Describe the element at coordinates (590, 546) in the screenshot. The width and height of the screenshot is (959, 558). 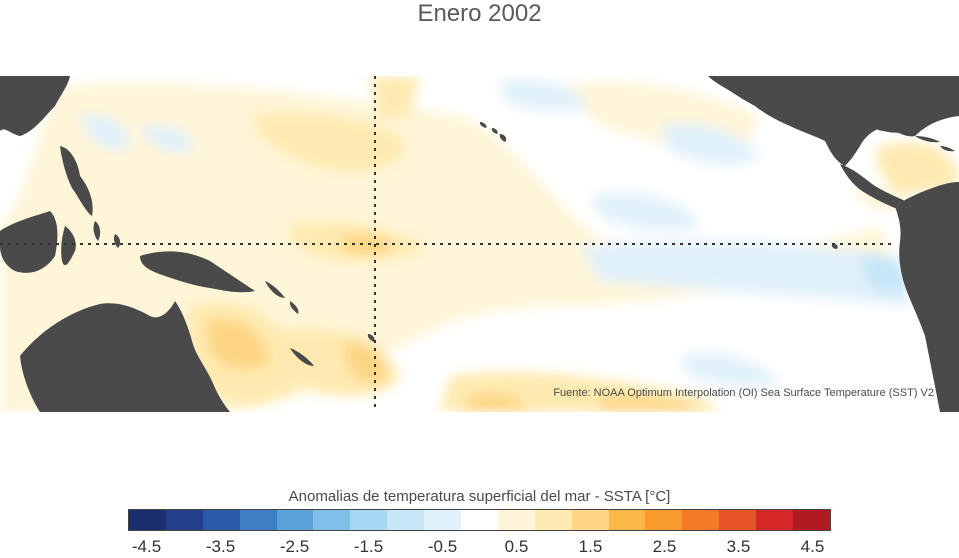
I see `colorbar-tick-label: 1.5` at that location.